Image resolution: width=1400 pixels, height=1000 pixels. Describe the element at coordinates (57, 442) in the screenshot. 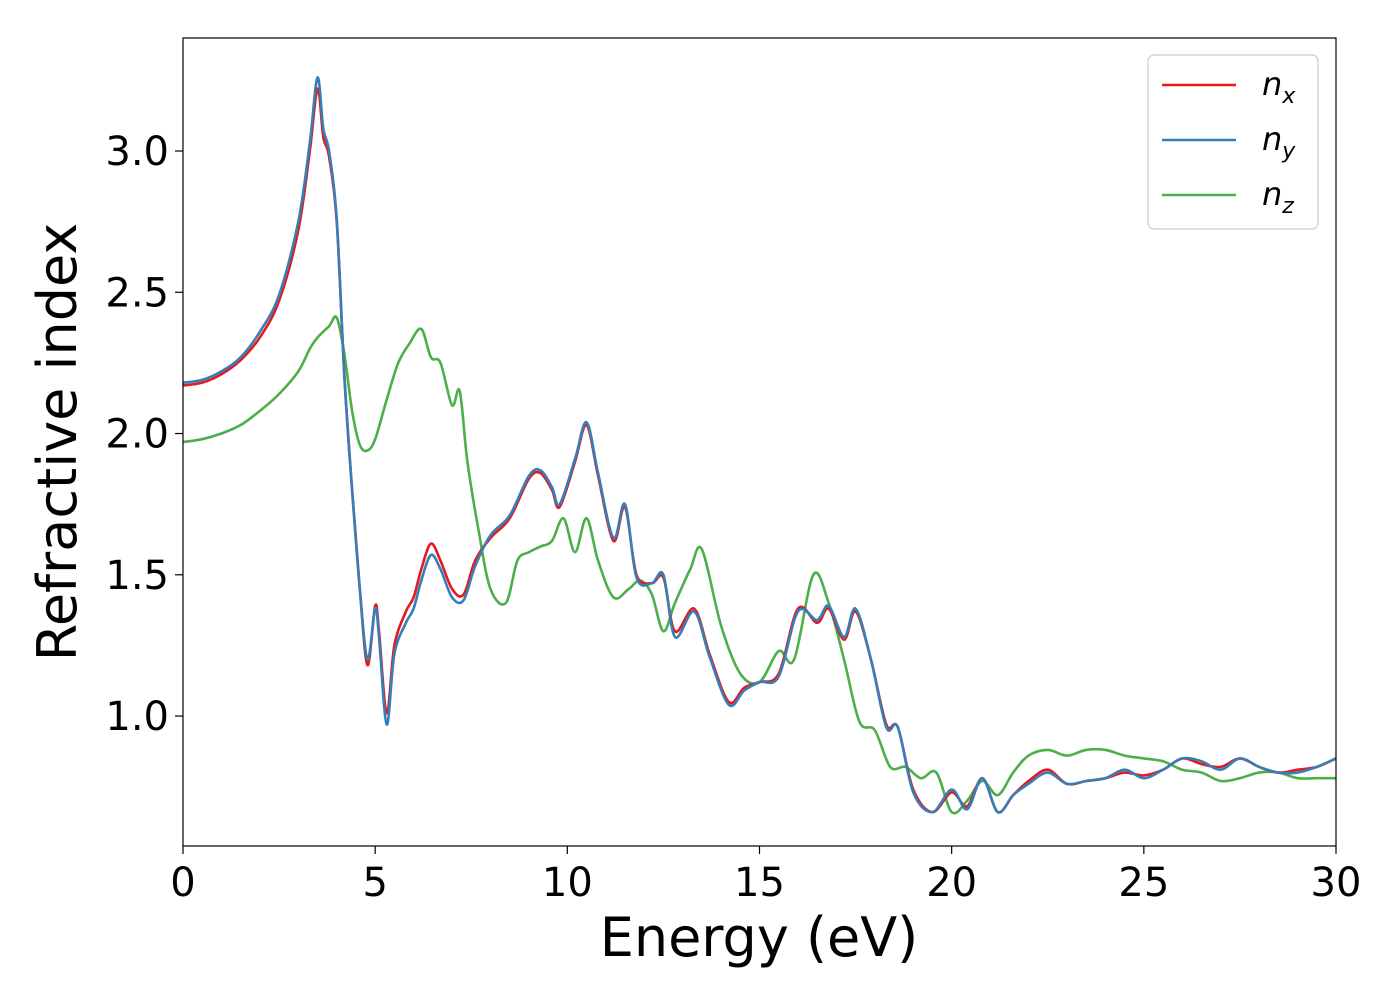

I see `y-axis-title: Refractive index` at that location.